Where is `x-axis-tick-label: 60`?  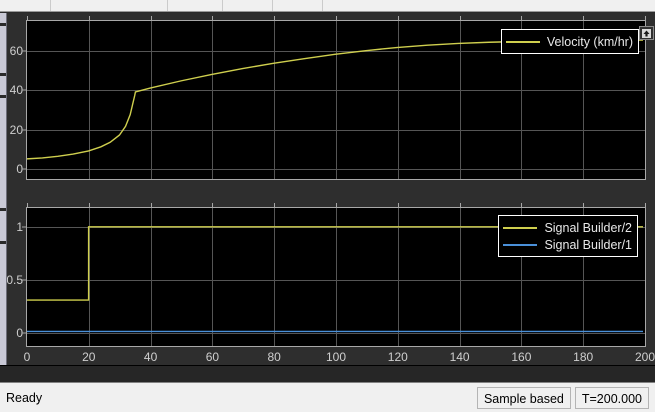 x-axis-tick-label: 60 is located at coordinates (212, 357).